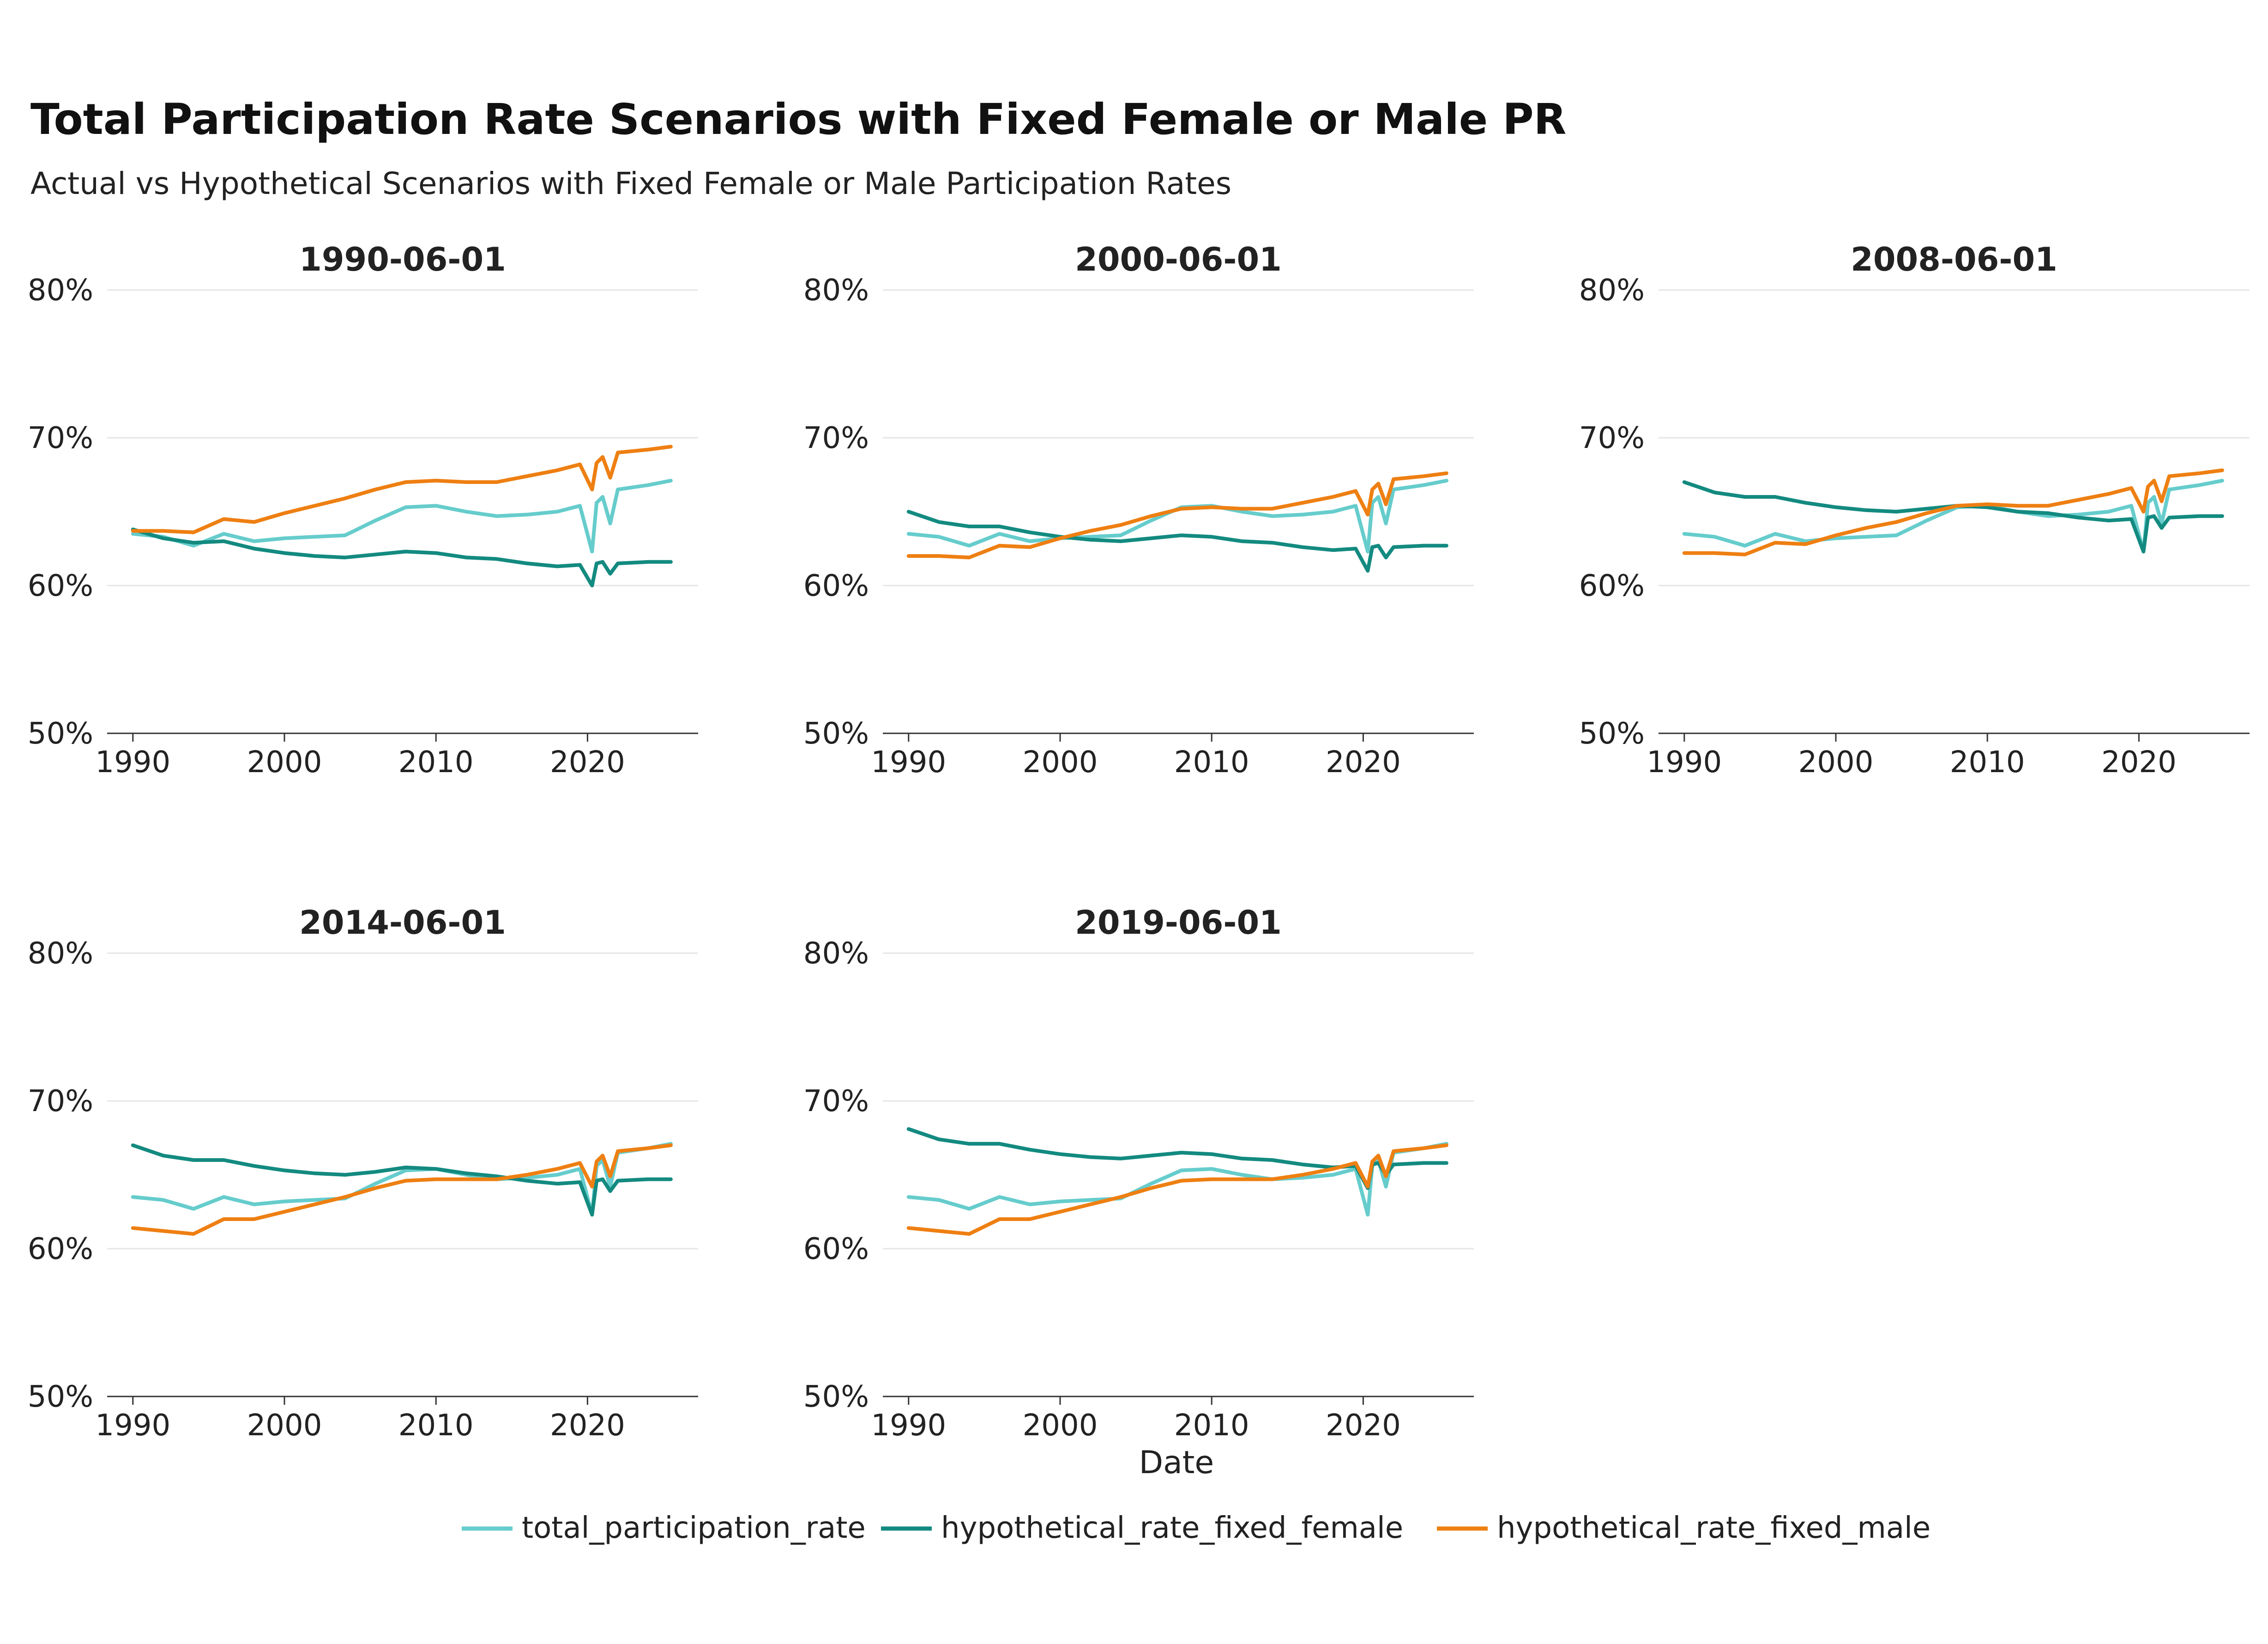 The width and height of the screenshot is (2268, 1644). What do you see at coordinates (1178, 923) in the screenshot?
I see `panel-title: 2019-06-01` at bounding box center [1178, 923].